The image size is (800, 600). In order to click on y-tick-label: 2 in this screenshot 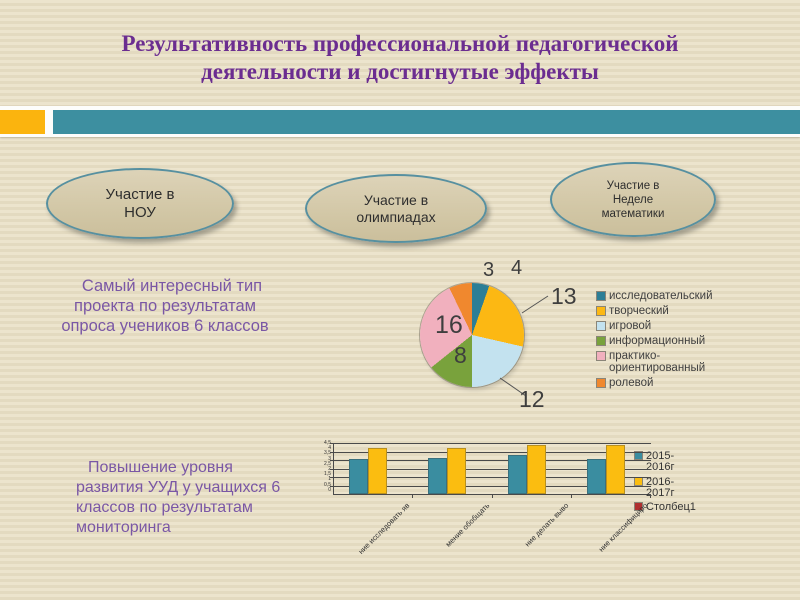, I will do `click(321, 469)`.